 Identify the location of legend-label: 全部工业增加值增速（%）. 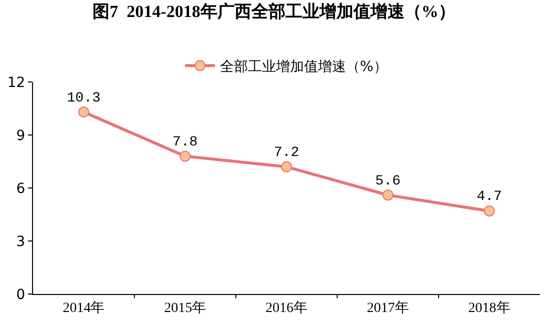
(304, 67).